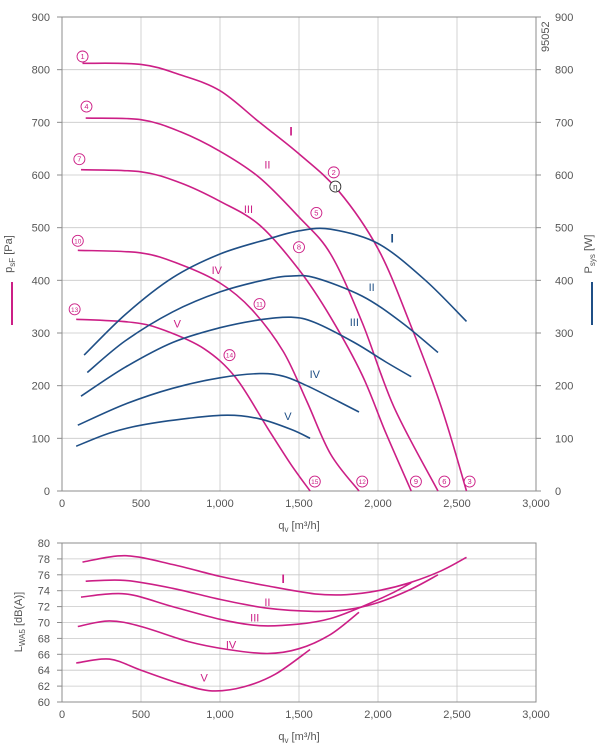 This screenshot has height=751, width=607. I want to click on operating-point-label: 13, so click(75, 310).